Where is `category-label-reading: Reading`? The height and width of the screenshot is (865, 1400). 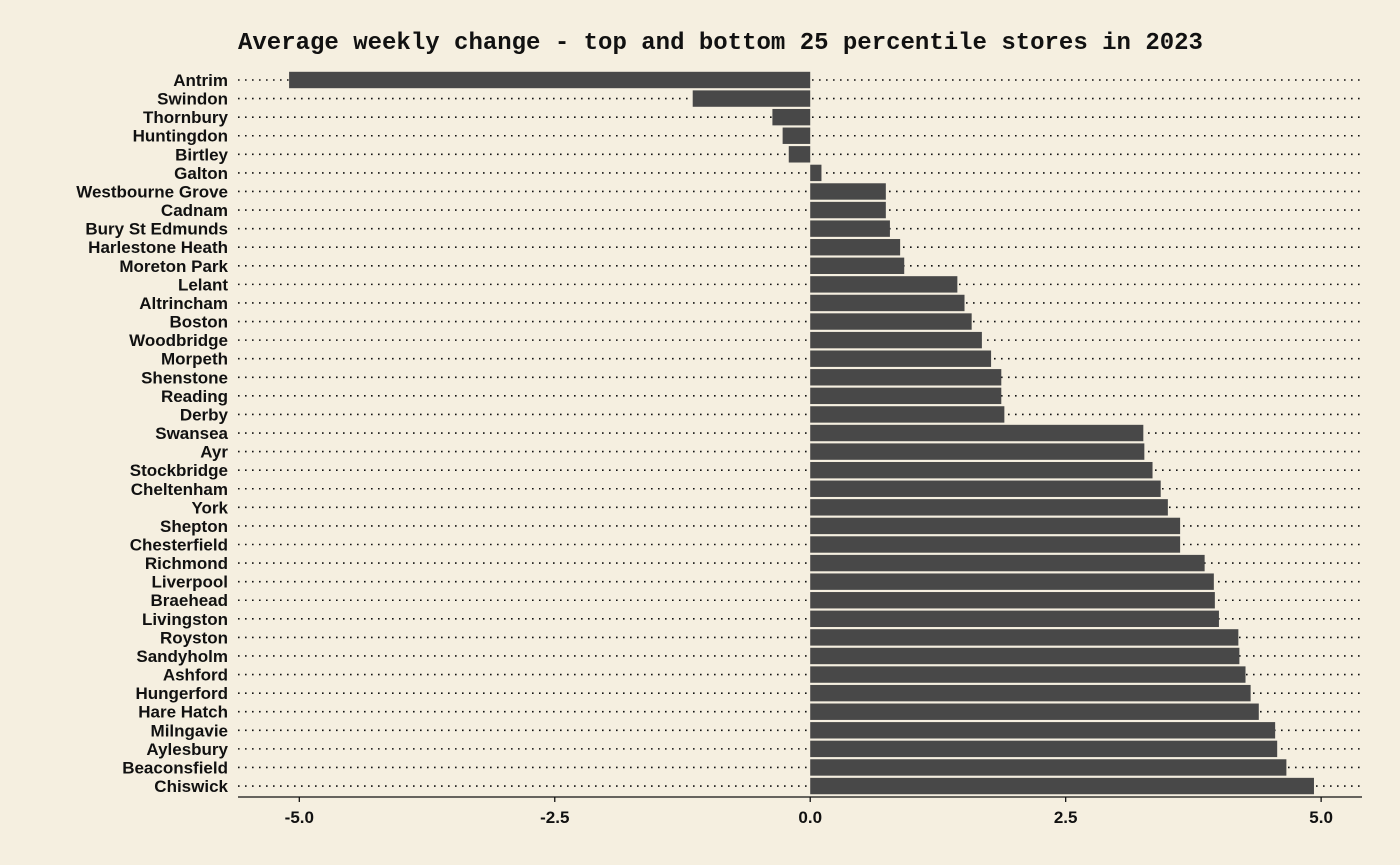 category-label-reading: Reading is located at coordinates (194, 396).